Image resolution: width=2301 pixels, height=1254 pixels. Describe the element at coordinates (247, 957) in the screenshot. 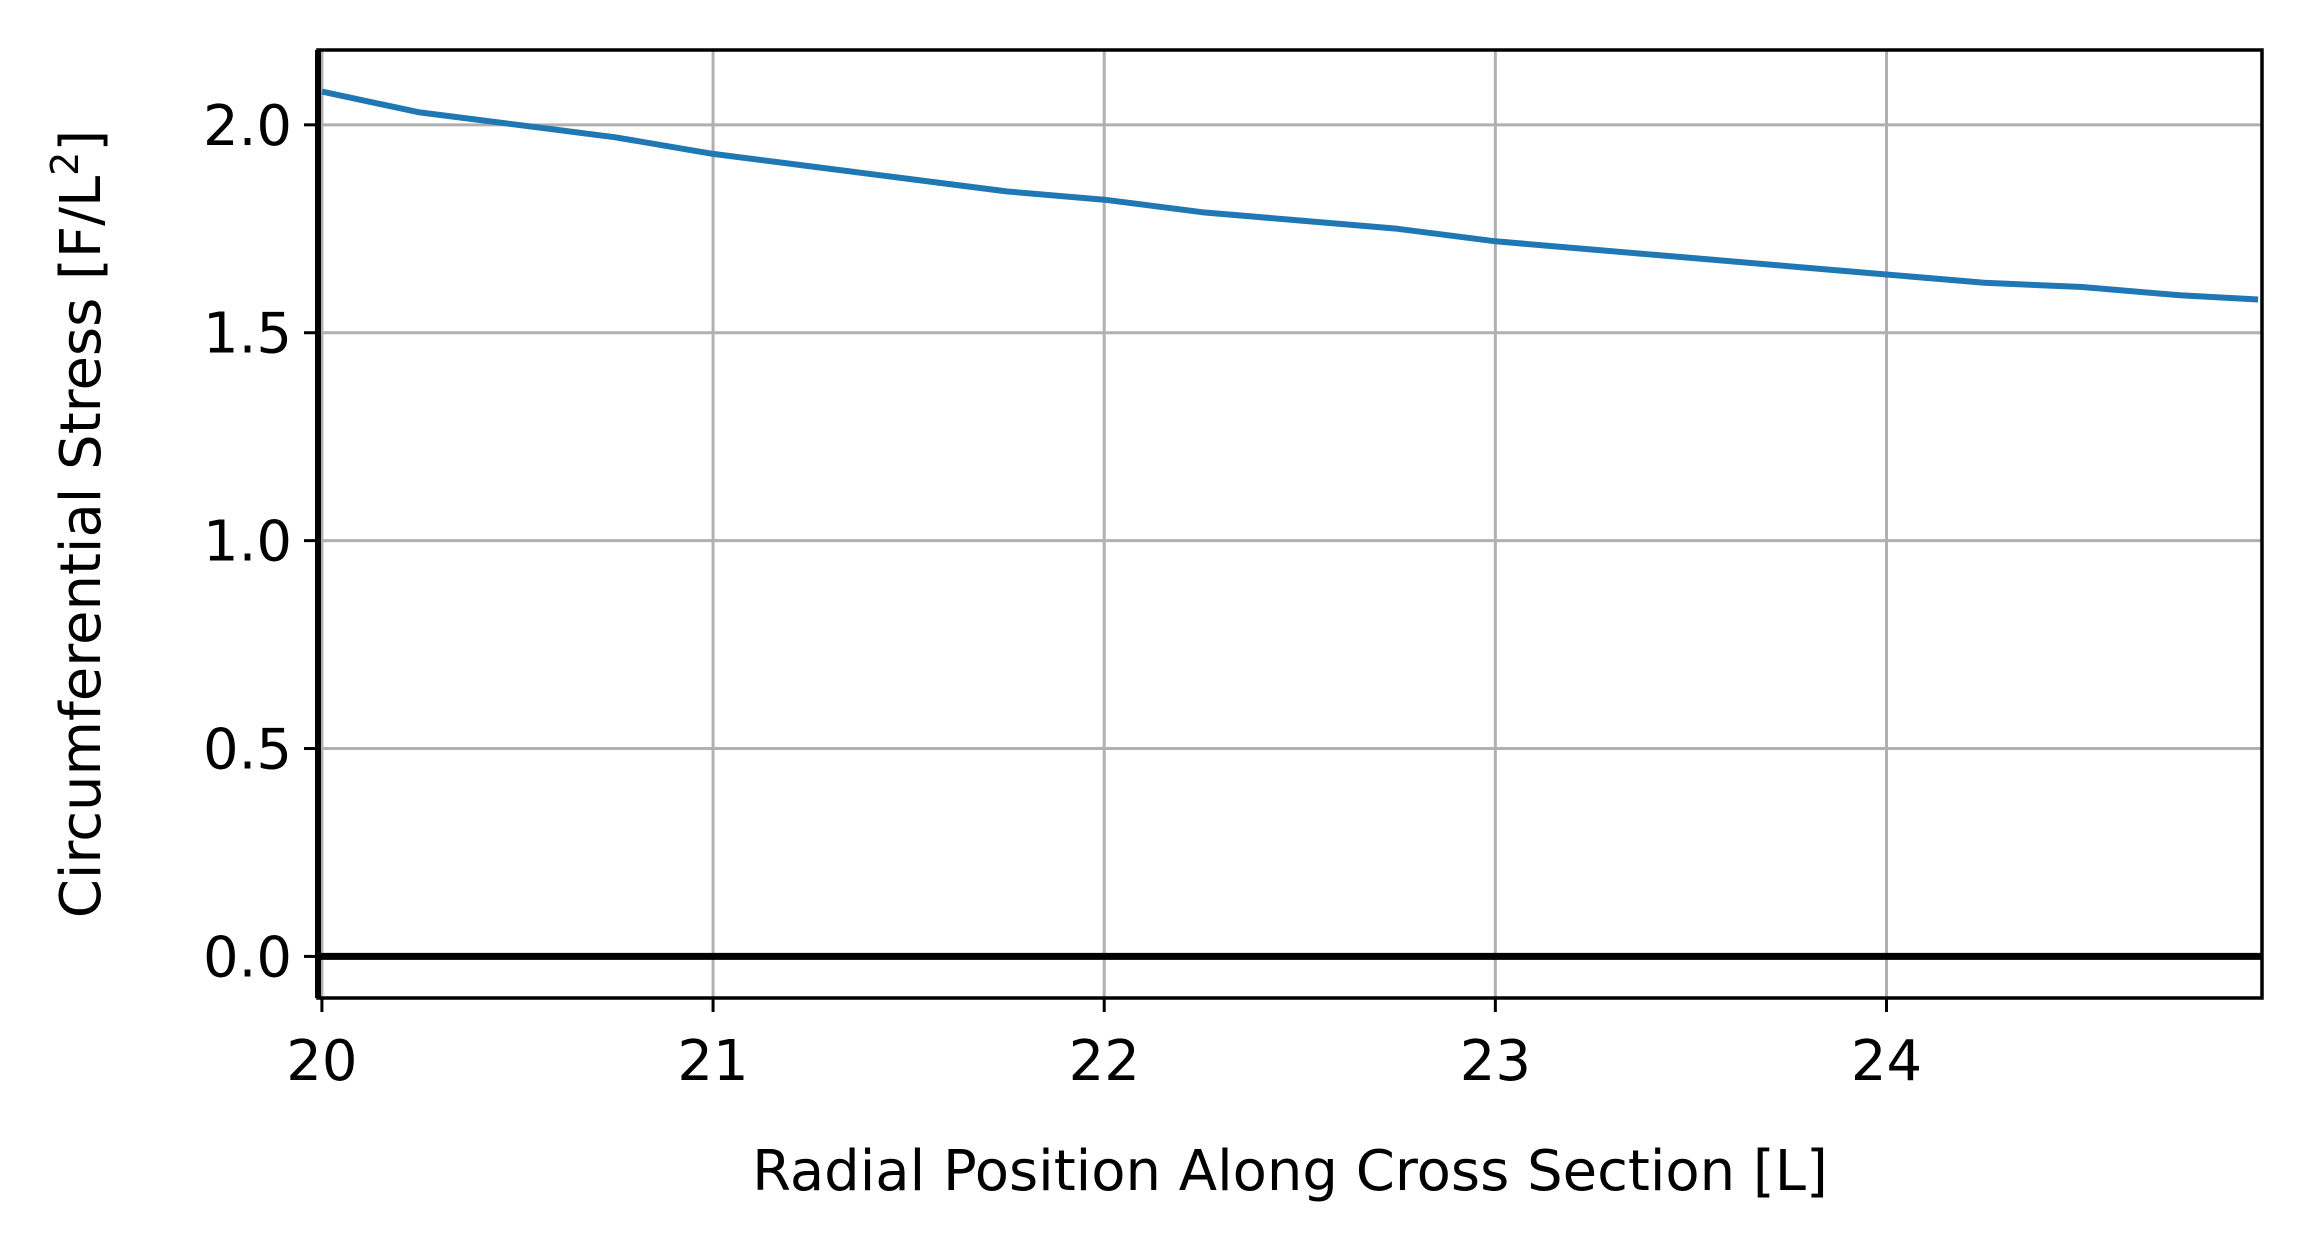

I see `y-tick-label: 0.0` at that location.